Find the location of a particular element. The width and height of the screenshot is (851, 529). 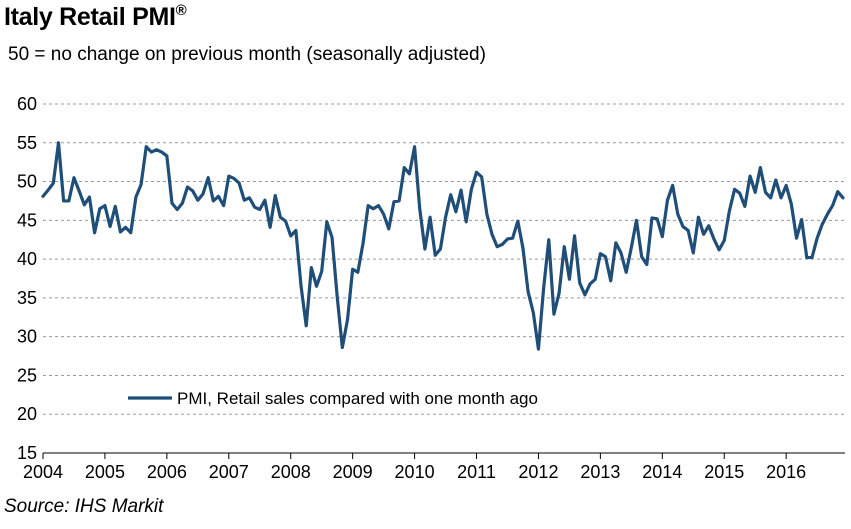

x-tick-label: 2014 is located at coordinates (662, 472).